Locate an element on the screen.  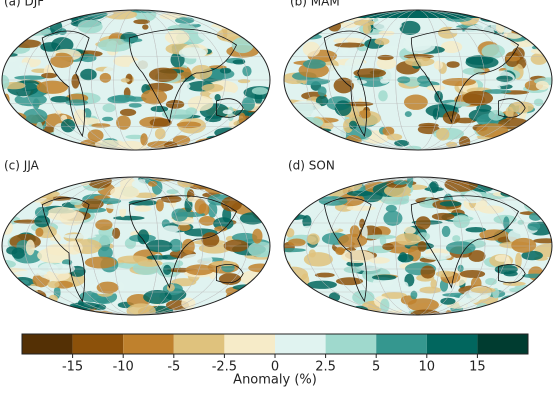
colorbar-tick-label: -2.5 is located at coordinates (224, 367).